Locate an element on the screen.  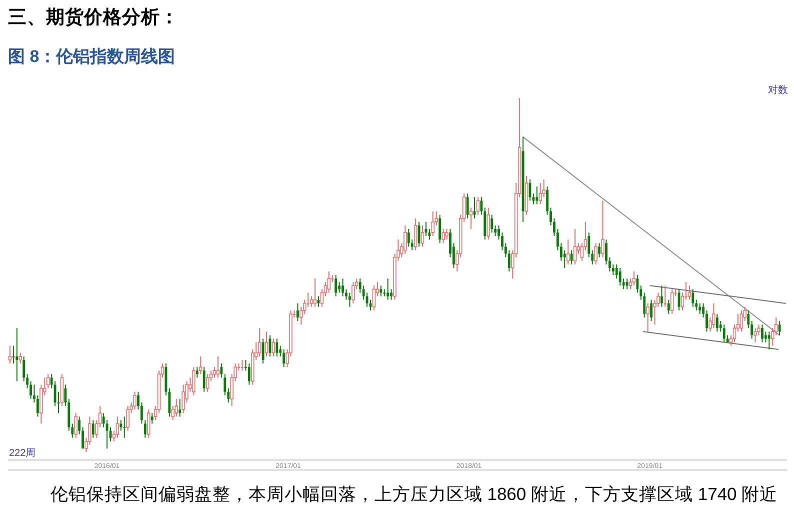
text: 伦铝保持区间偏弱盘整，本周小幅回落，上方压力区域 1860 附近，下方支撑区域 1740 附近 is located at coordinates (414, 494).